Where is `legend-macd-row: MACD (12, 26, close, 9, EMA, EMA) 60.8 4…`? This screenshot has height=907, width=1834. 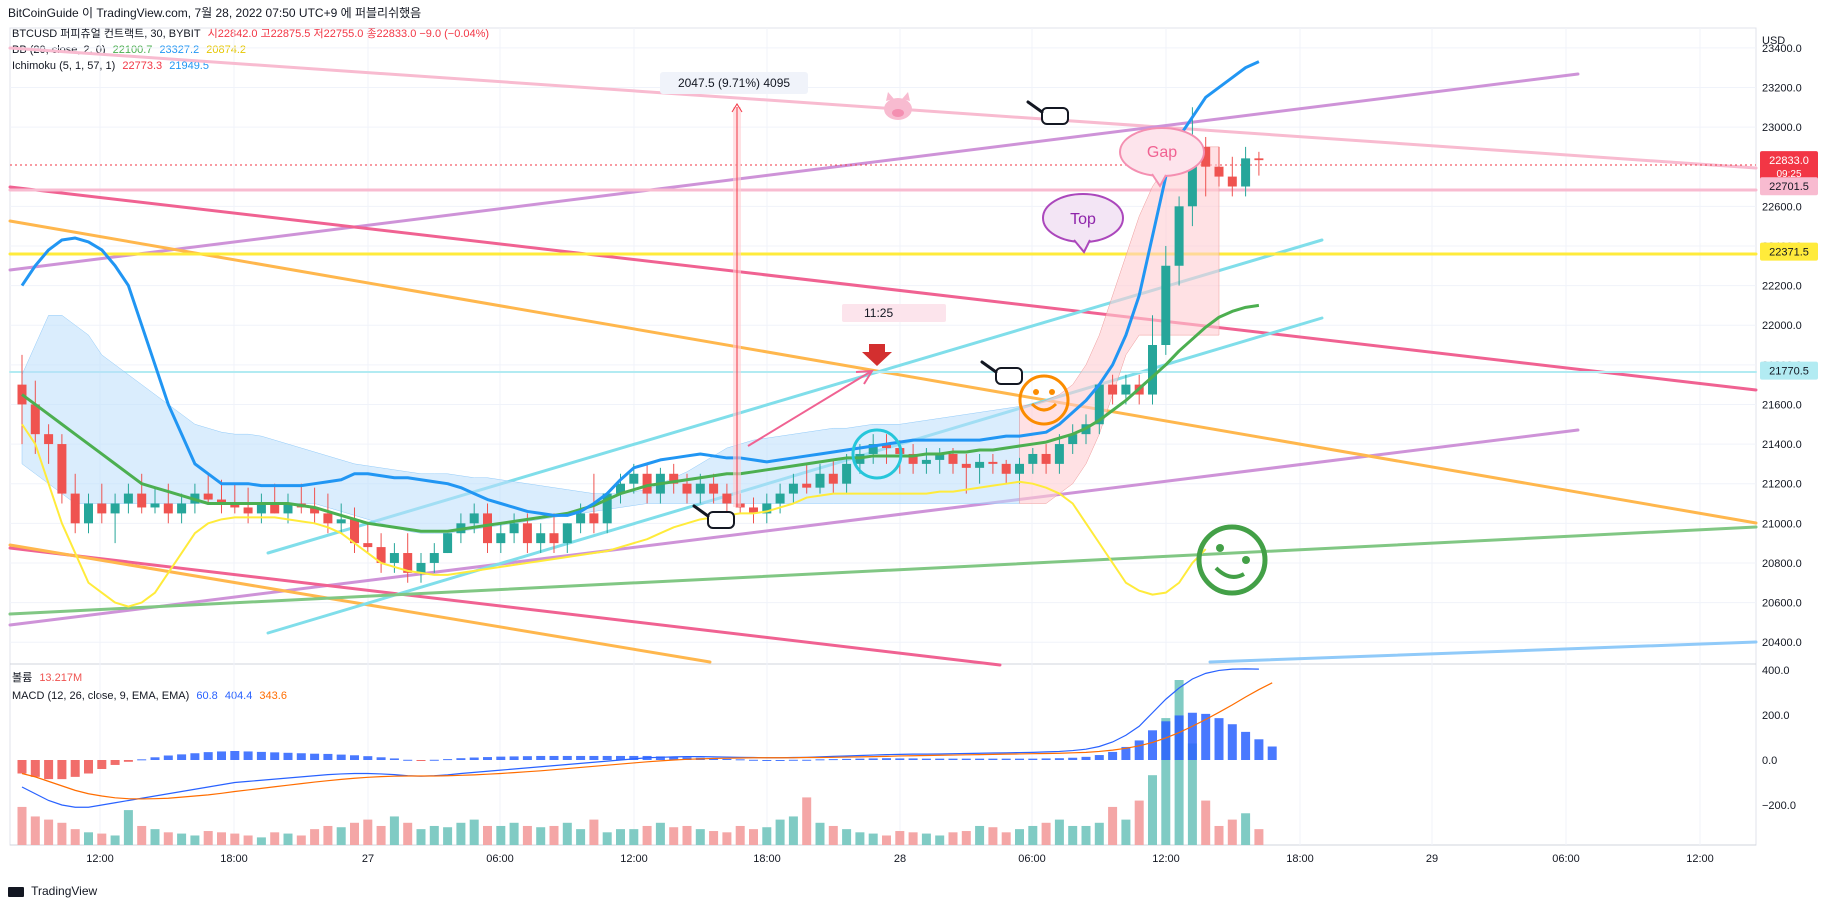 legend-macd-row: MACD (12, 26, close, 9, EMA, EMA) 60.8 4… is located at coordinates (151, 696).